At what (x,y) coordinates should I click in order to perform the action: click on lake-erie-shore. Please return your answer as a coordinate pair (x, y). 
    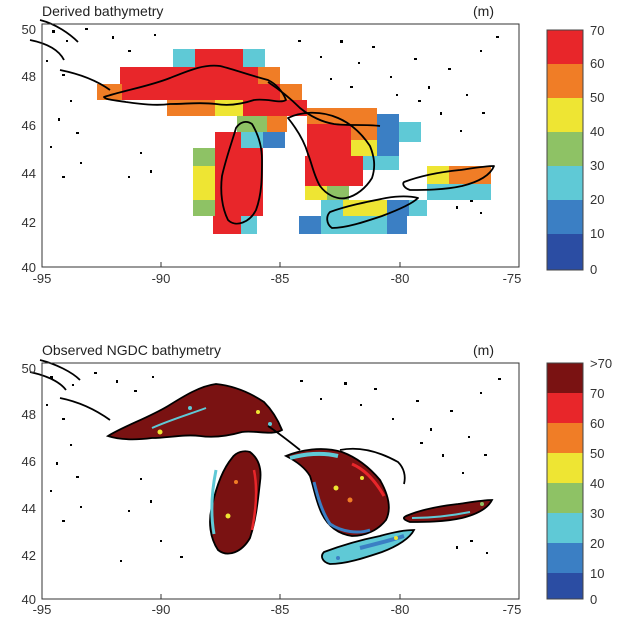
    Looking at the image, I should click on (372, 212).